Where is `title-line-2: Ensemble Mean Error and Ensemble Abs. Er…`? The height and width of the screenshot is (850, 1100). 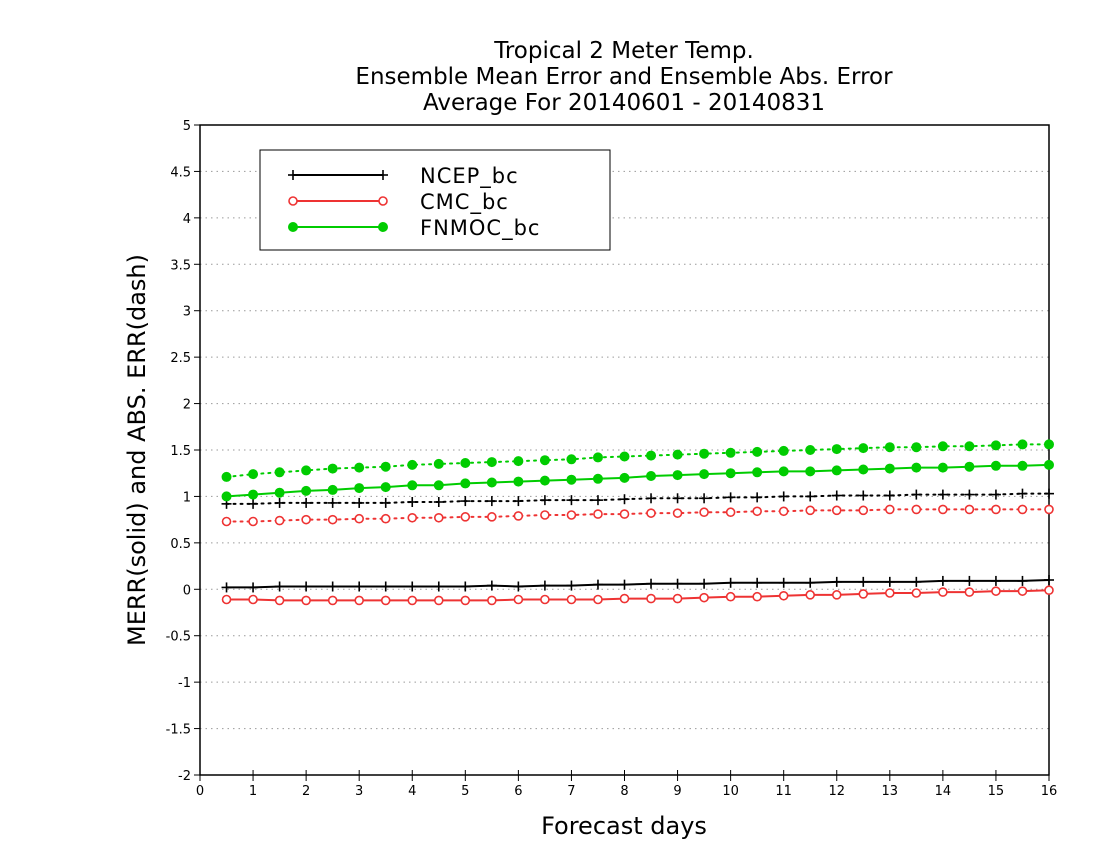
title-line-2: Ensemble Mean Error and Ensemble Abs. Er… is located at coordinates (624, 77).